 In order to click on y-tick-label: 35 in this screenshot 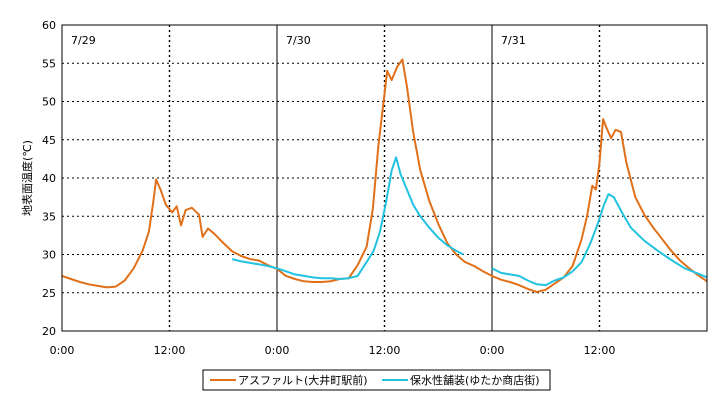, I will do `click(49, 216)`.